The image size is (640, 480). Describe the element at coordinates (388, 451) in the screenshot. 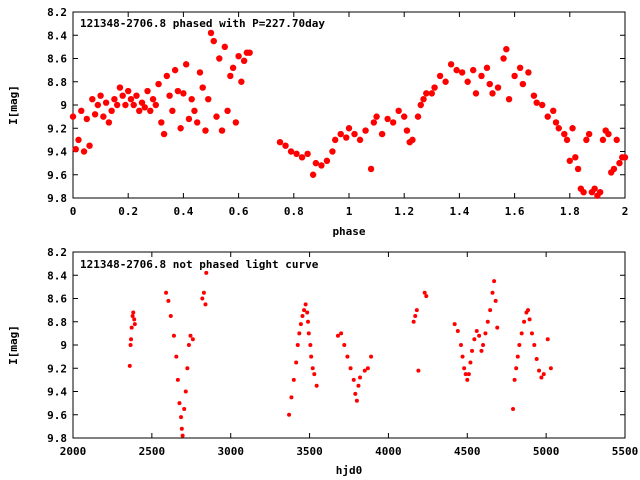

I see `x-tick-label: 4000` at that location.